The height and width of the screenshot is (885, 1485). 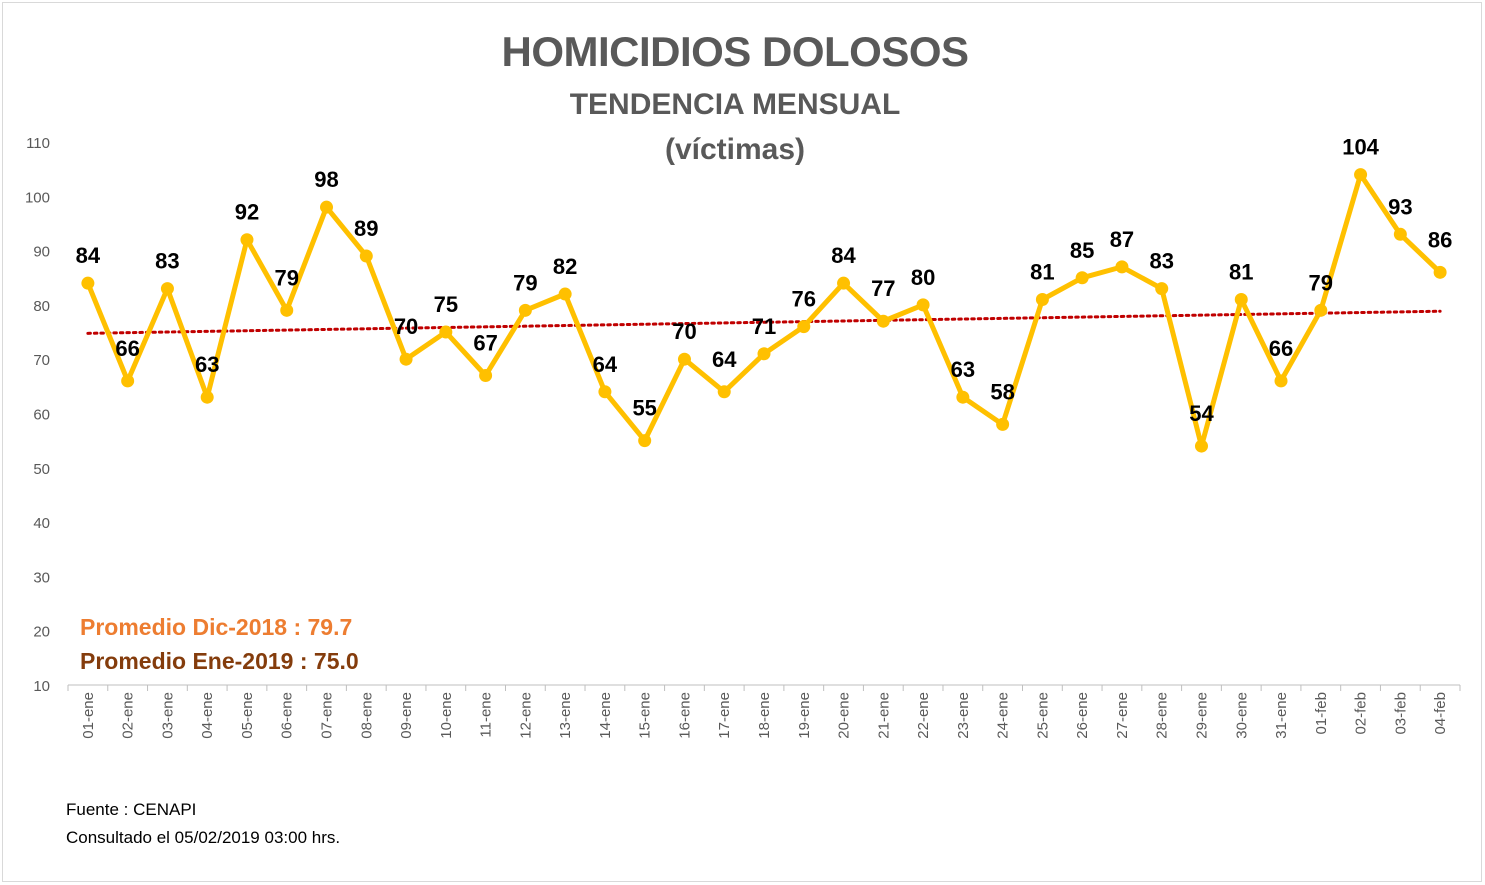 What do you see at coordinates (645, 715) in the screenshot?
I see `x-category-label: 15-ene` at bounding box center [645, 715].